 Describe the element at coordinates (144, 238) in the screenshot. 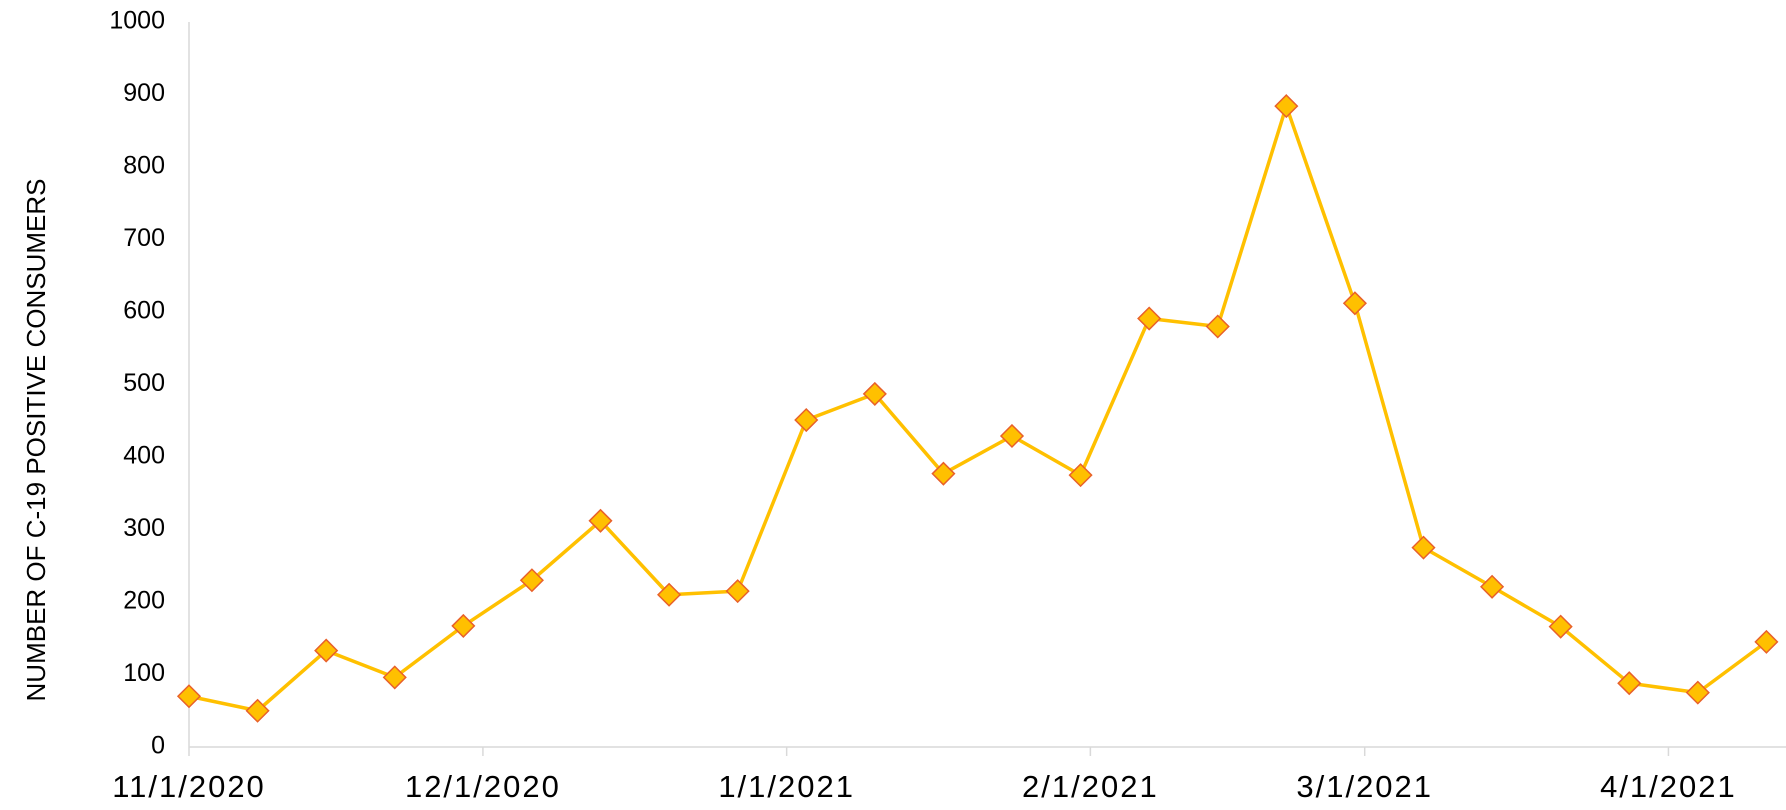

I see `y-tick-label: 700` at that location.